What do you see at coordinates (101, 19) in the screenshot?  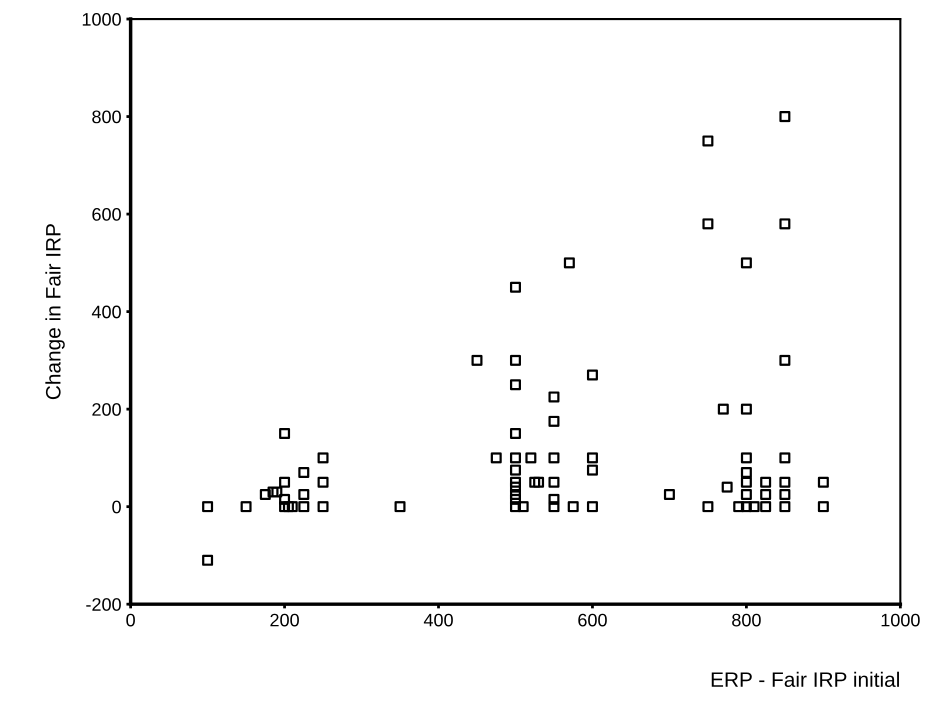 I see `y-tick-label: 1000` at bounding box center [101, 19].